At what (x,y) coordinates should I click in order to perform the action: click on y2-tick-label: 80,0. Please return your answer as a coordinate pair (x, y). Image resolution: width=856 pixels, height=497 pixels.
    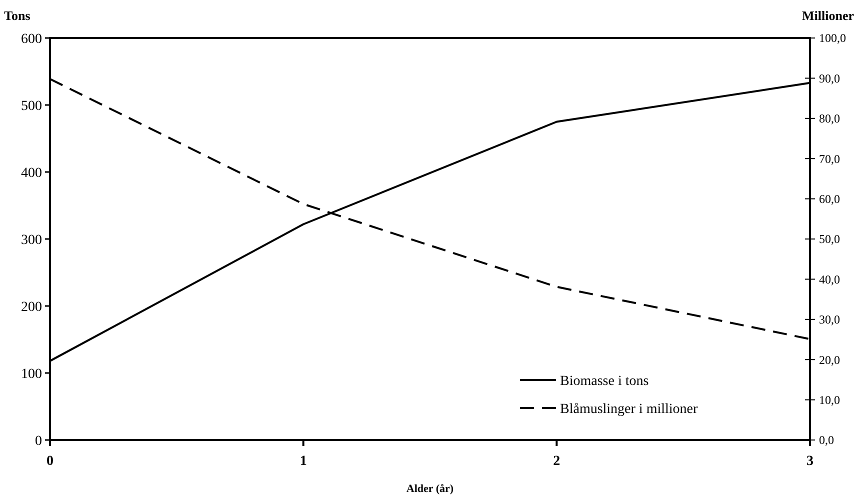
    Looking at the image, I should click on (829, 119).